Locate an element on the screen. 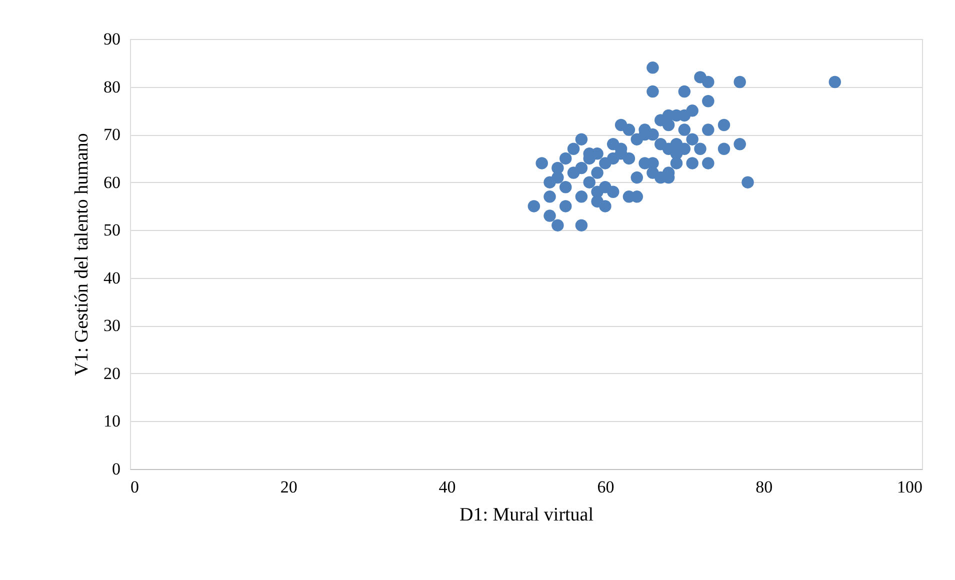  y-tick-label: 40 is located at coordinates (112, 278).